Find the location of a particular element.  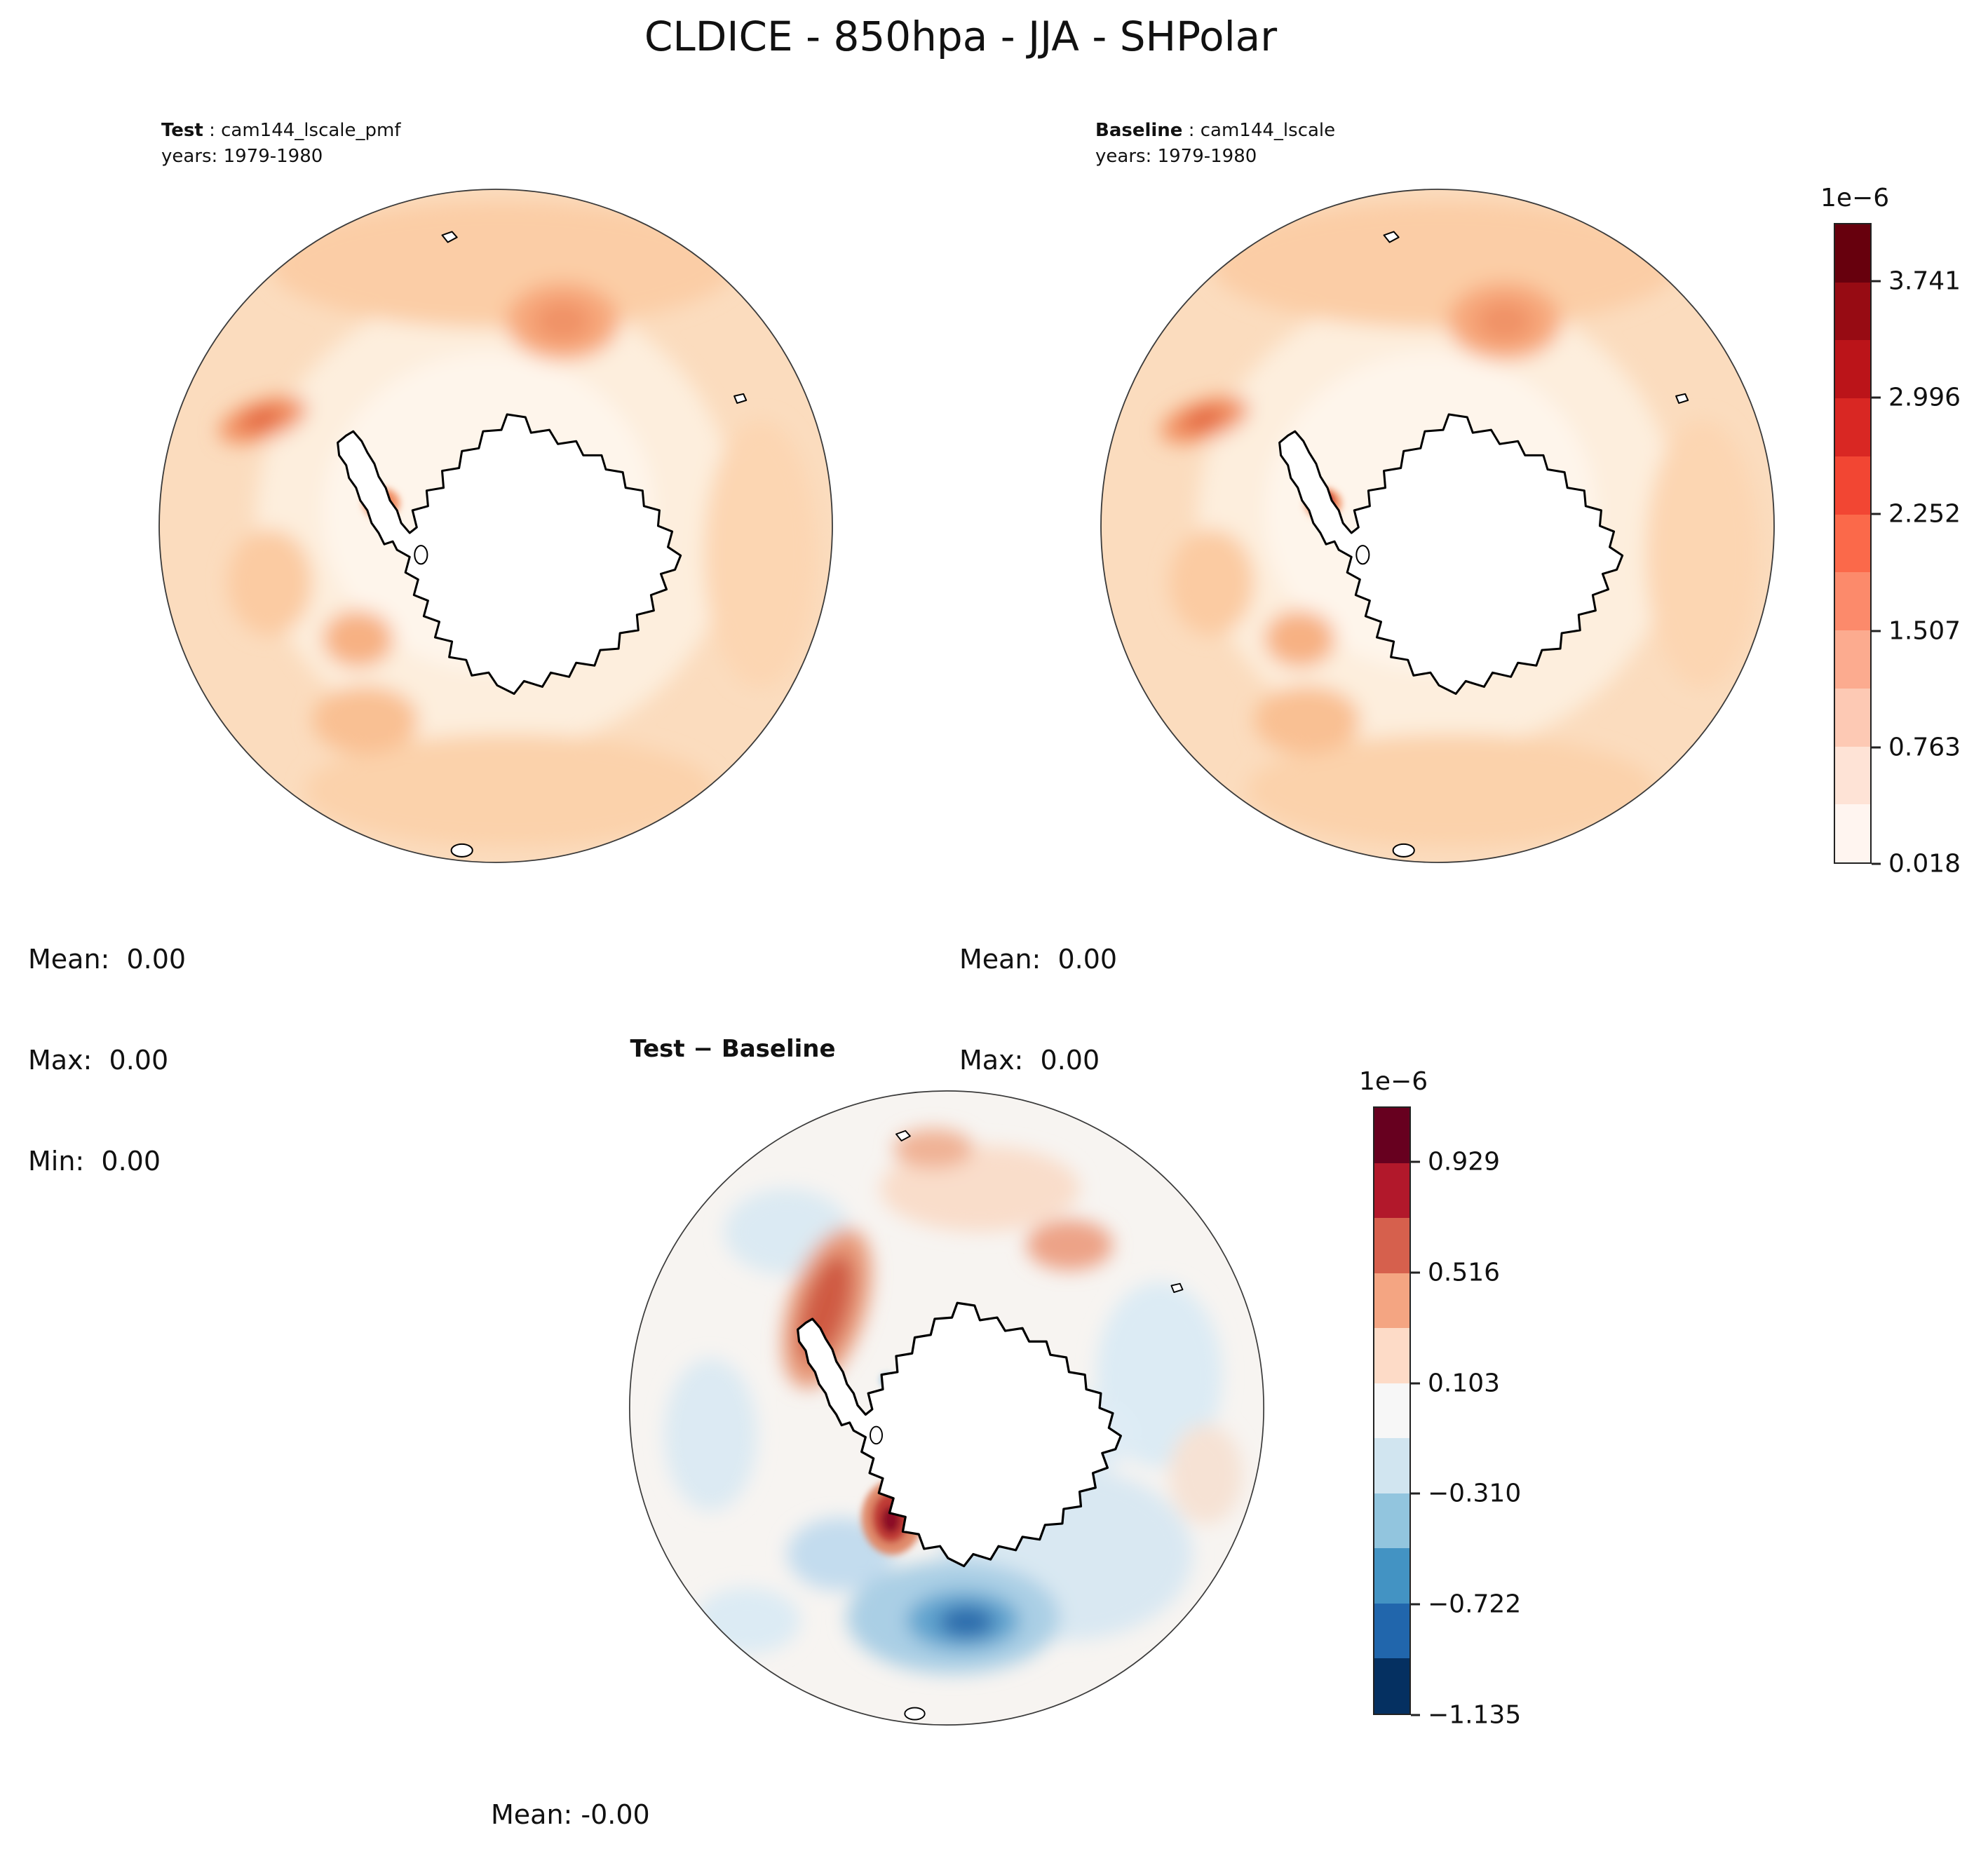

tick-label: 2.996 is located at coordinates (1924, 398).